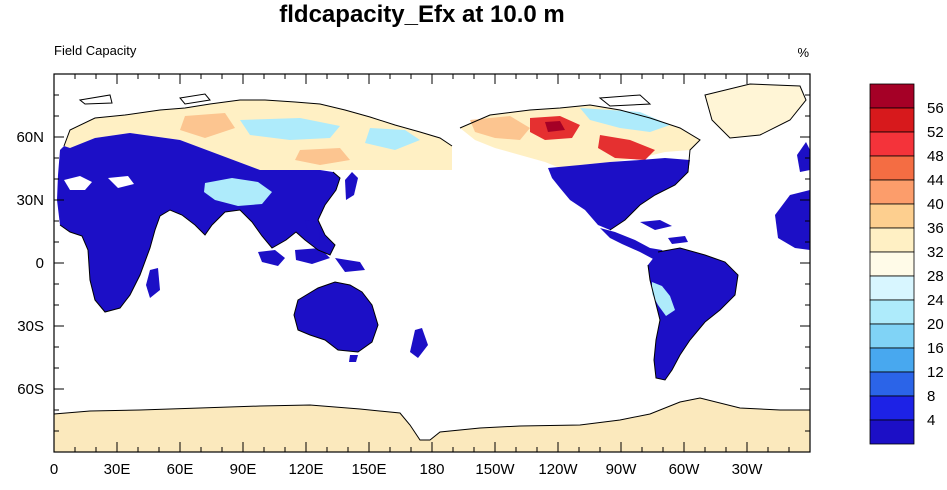  Describe the element at coordinates (421, 14) in the screenshot. I see `plot-title: fldcapacity_Efx at 10.0 m` at that location.